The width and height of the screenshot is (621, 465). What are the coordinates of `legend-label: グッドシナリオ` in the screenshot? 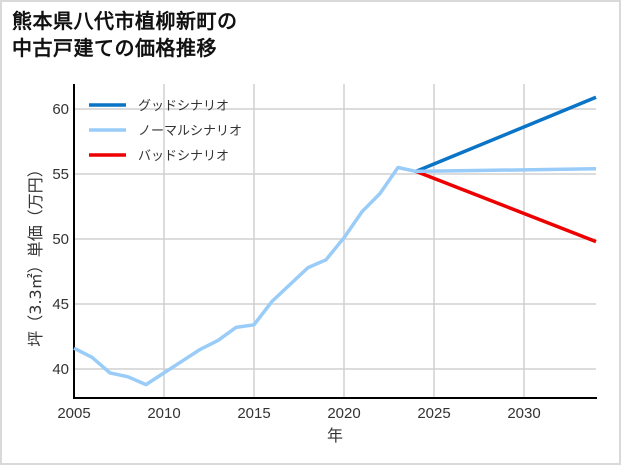 It's located at (183, 106).